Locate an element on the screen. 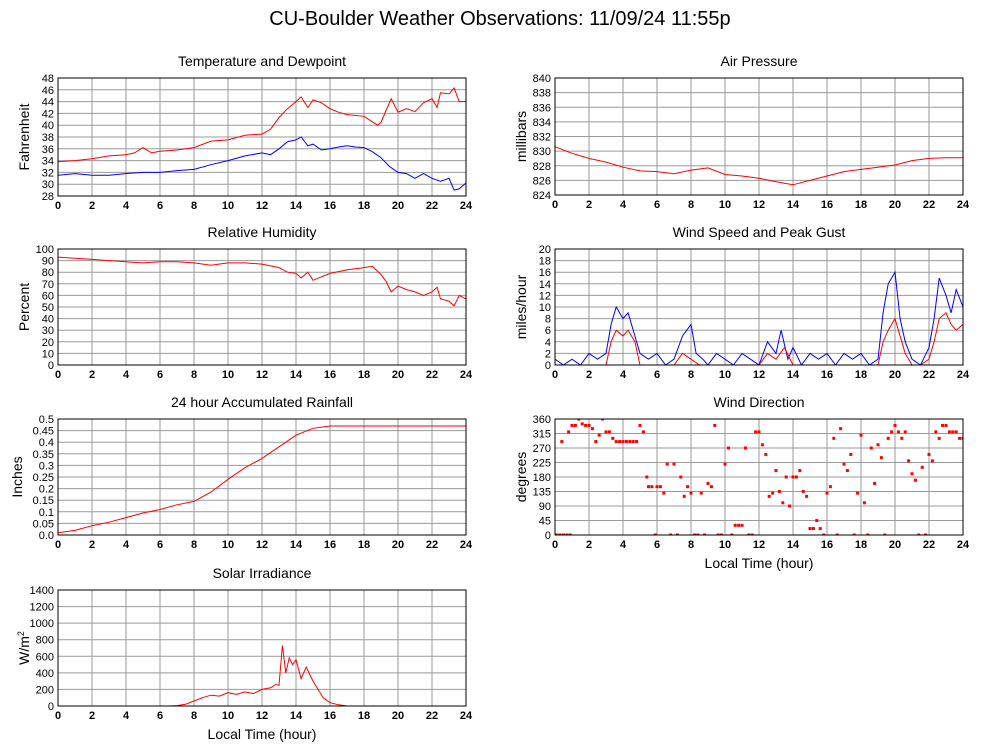 The height and width of the screenshot is (745, 1000). y-tick-label: 826 is located at coordinates (542, 181).